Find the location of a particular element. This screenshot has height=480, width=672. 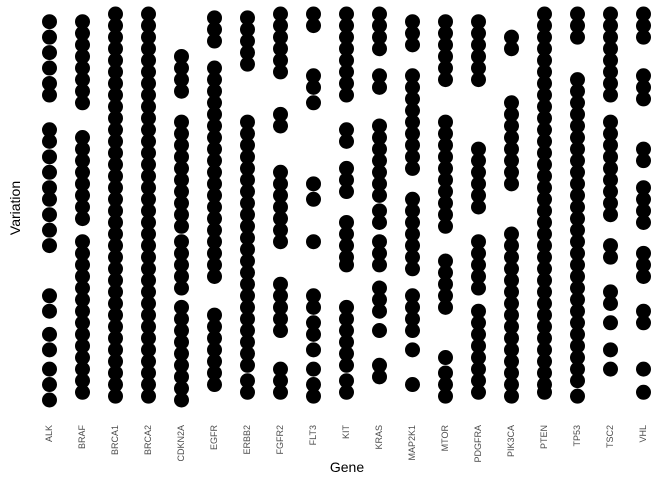

x-tick-label: FGFR2 is located at coordinates (280, 440).